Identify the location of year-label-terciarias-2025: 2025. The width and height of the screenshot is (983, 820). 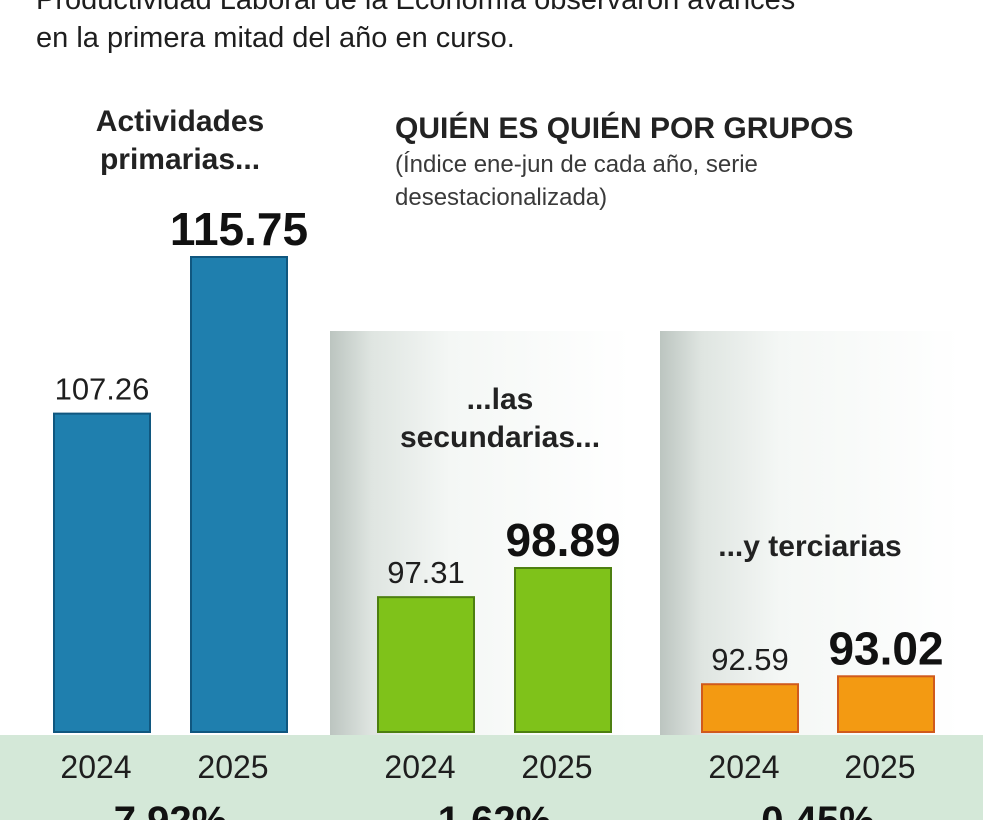
(879, 767).